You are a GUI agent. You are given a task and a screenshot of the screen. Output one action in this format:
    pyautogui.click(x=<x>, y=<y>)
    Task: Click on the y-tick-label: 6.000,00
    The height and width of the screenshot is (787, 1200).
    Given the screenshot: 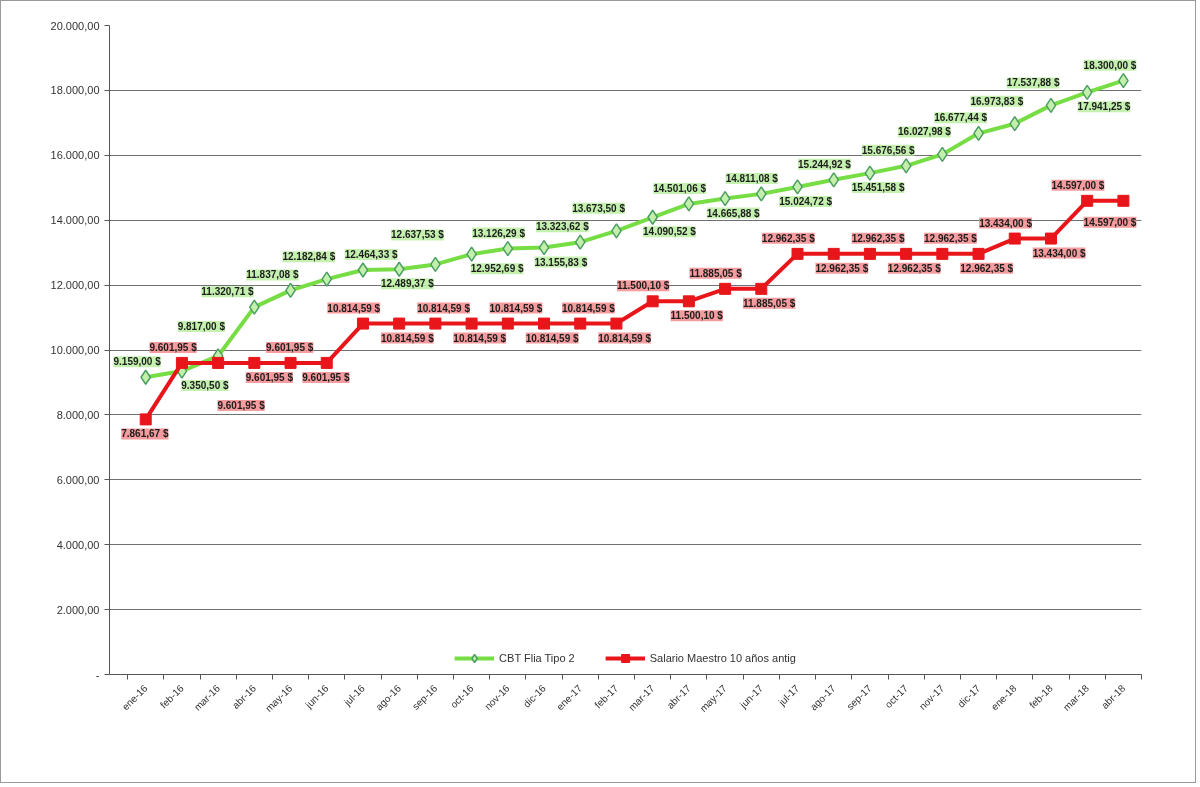 What is the action you would take?
    pyautogui.click(x=78, y=479)
    